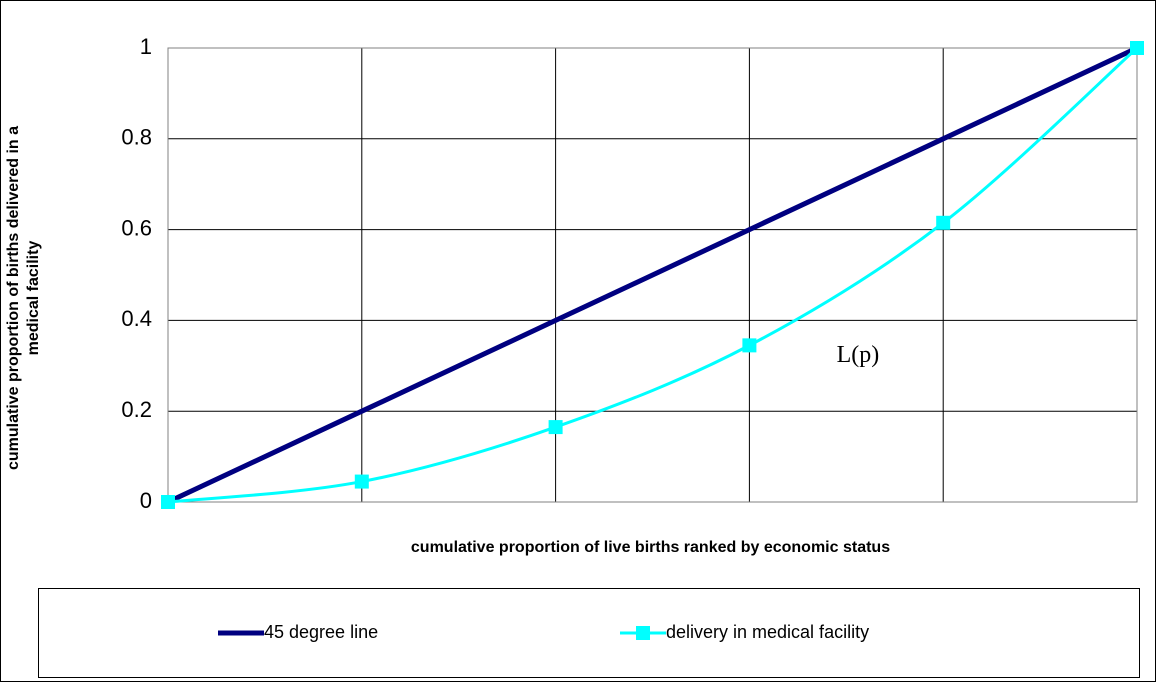  Describe the element at coordinates (136, 227) in the screenshot. I see `y-tick-label: 0.6` at that location.